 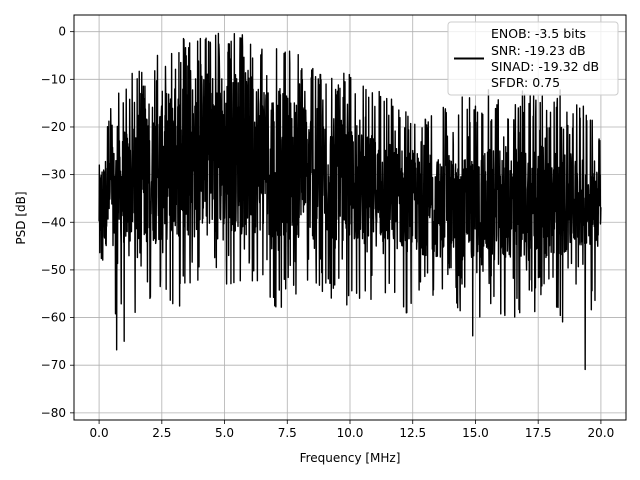 I want to click on legend-enob: ENOB: -3.5 bits, so click(x=538, y=33).